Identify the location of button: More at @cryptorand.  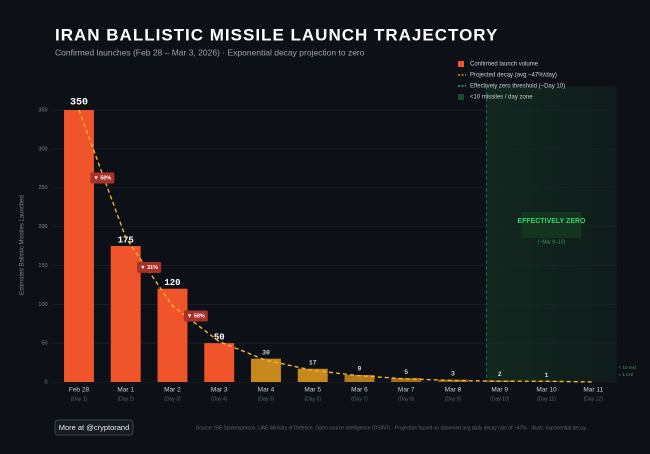
(94, 427).